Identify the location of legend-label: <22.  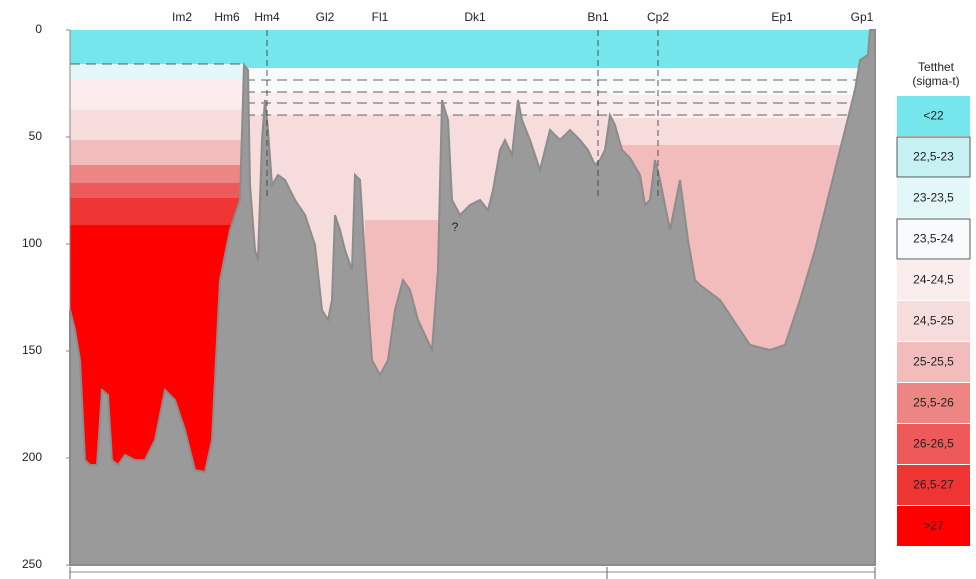
(933, 116).